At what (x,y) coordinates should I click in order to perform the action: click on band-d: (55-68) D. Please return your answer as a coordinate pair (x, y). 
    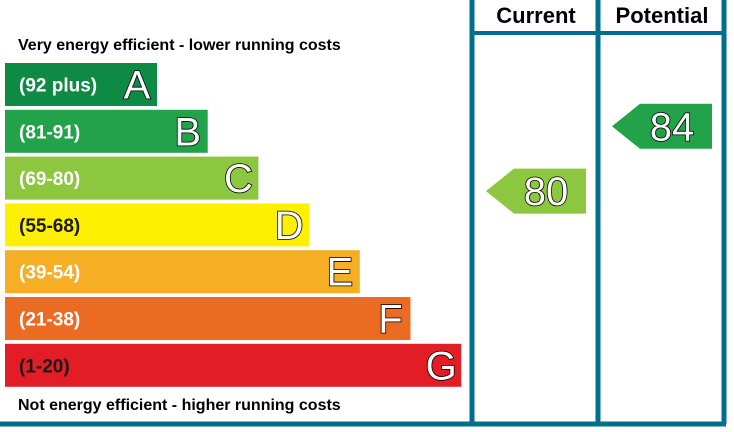
    Looking at the image, I should click on (157, 226).